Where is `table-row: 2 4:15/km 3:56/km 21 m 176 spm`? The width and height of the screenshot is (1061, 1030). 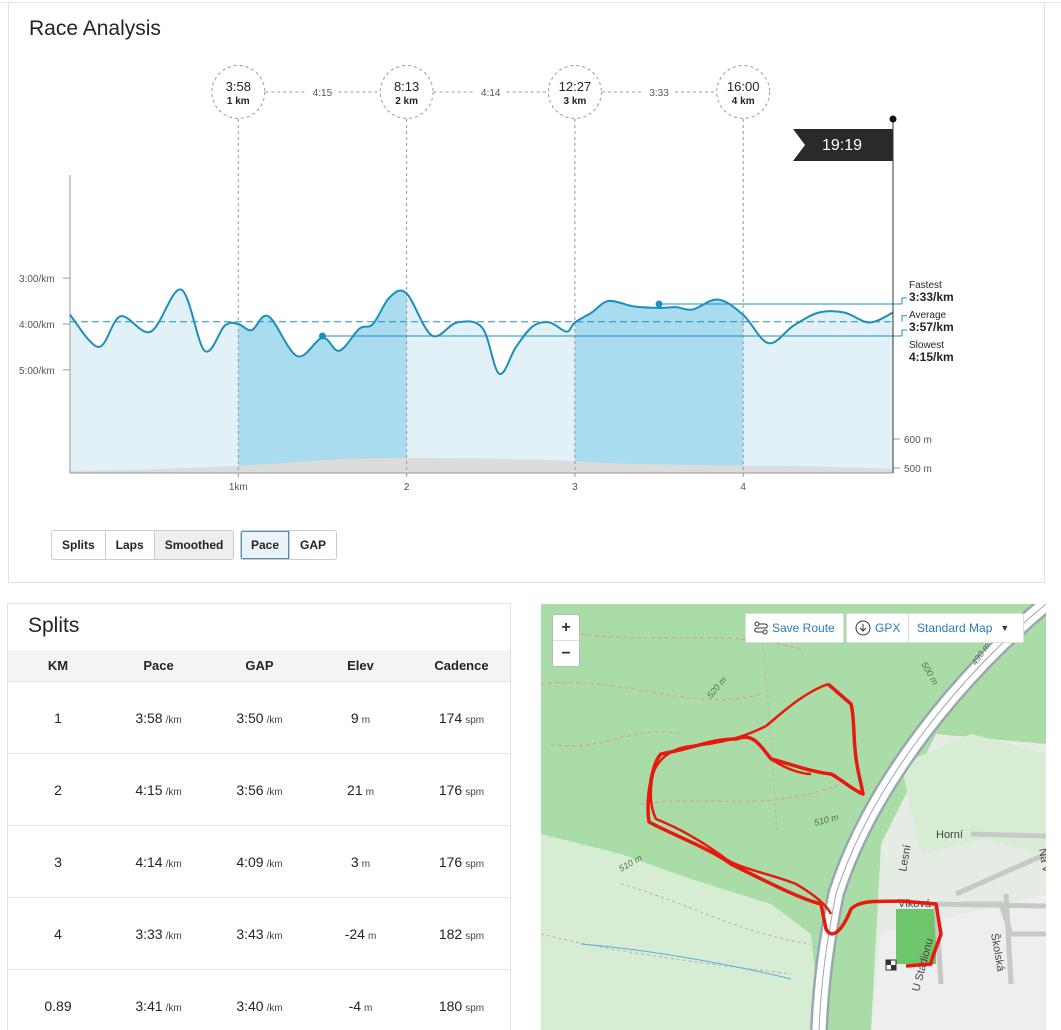
table-row: 2 4:15/km 3:56/km 21 m 176 spm is located at coordinates (259, 790).